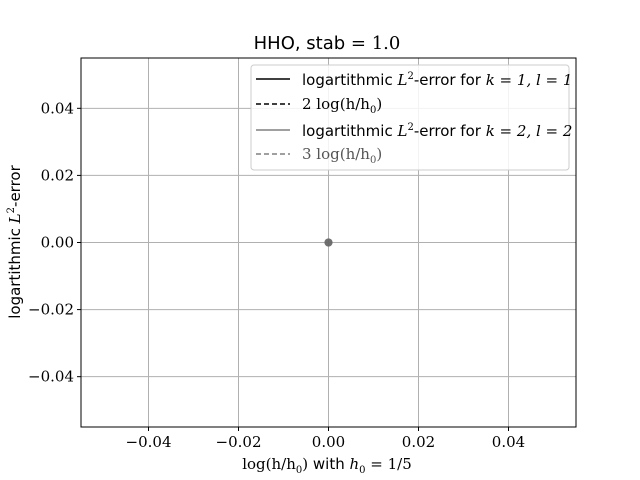  I want to click on legend-label-2: 2 log(h/h0), so click(342, 105).